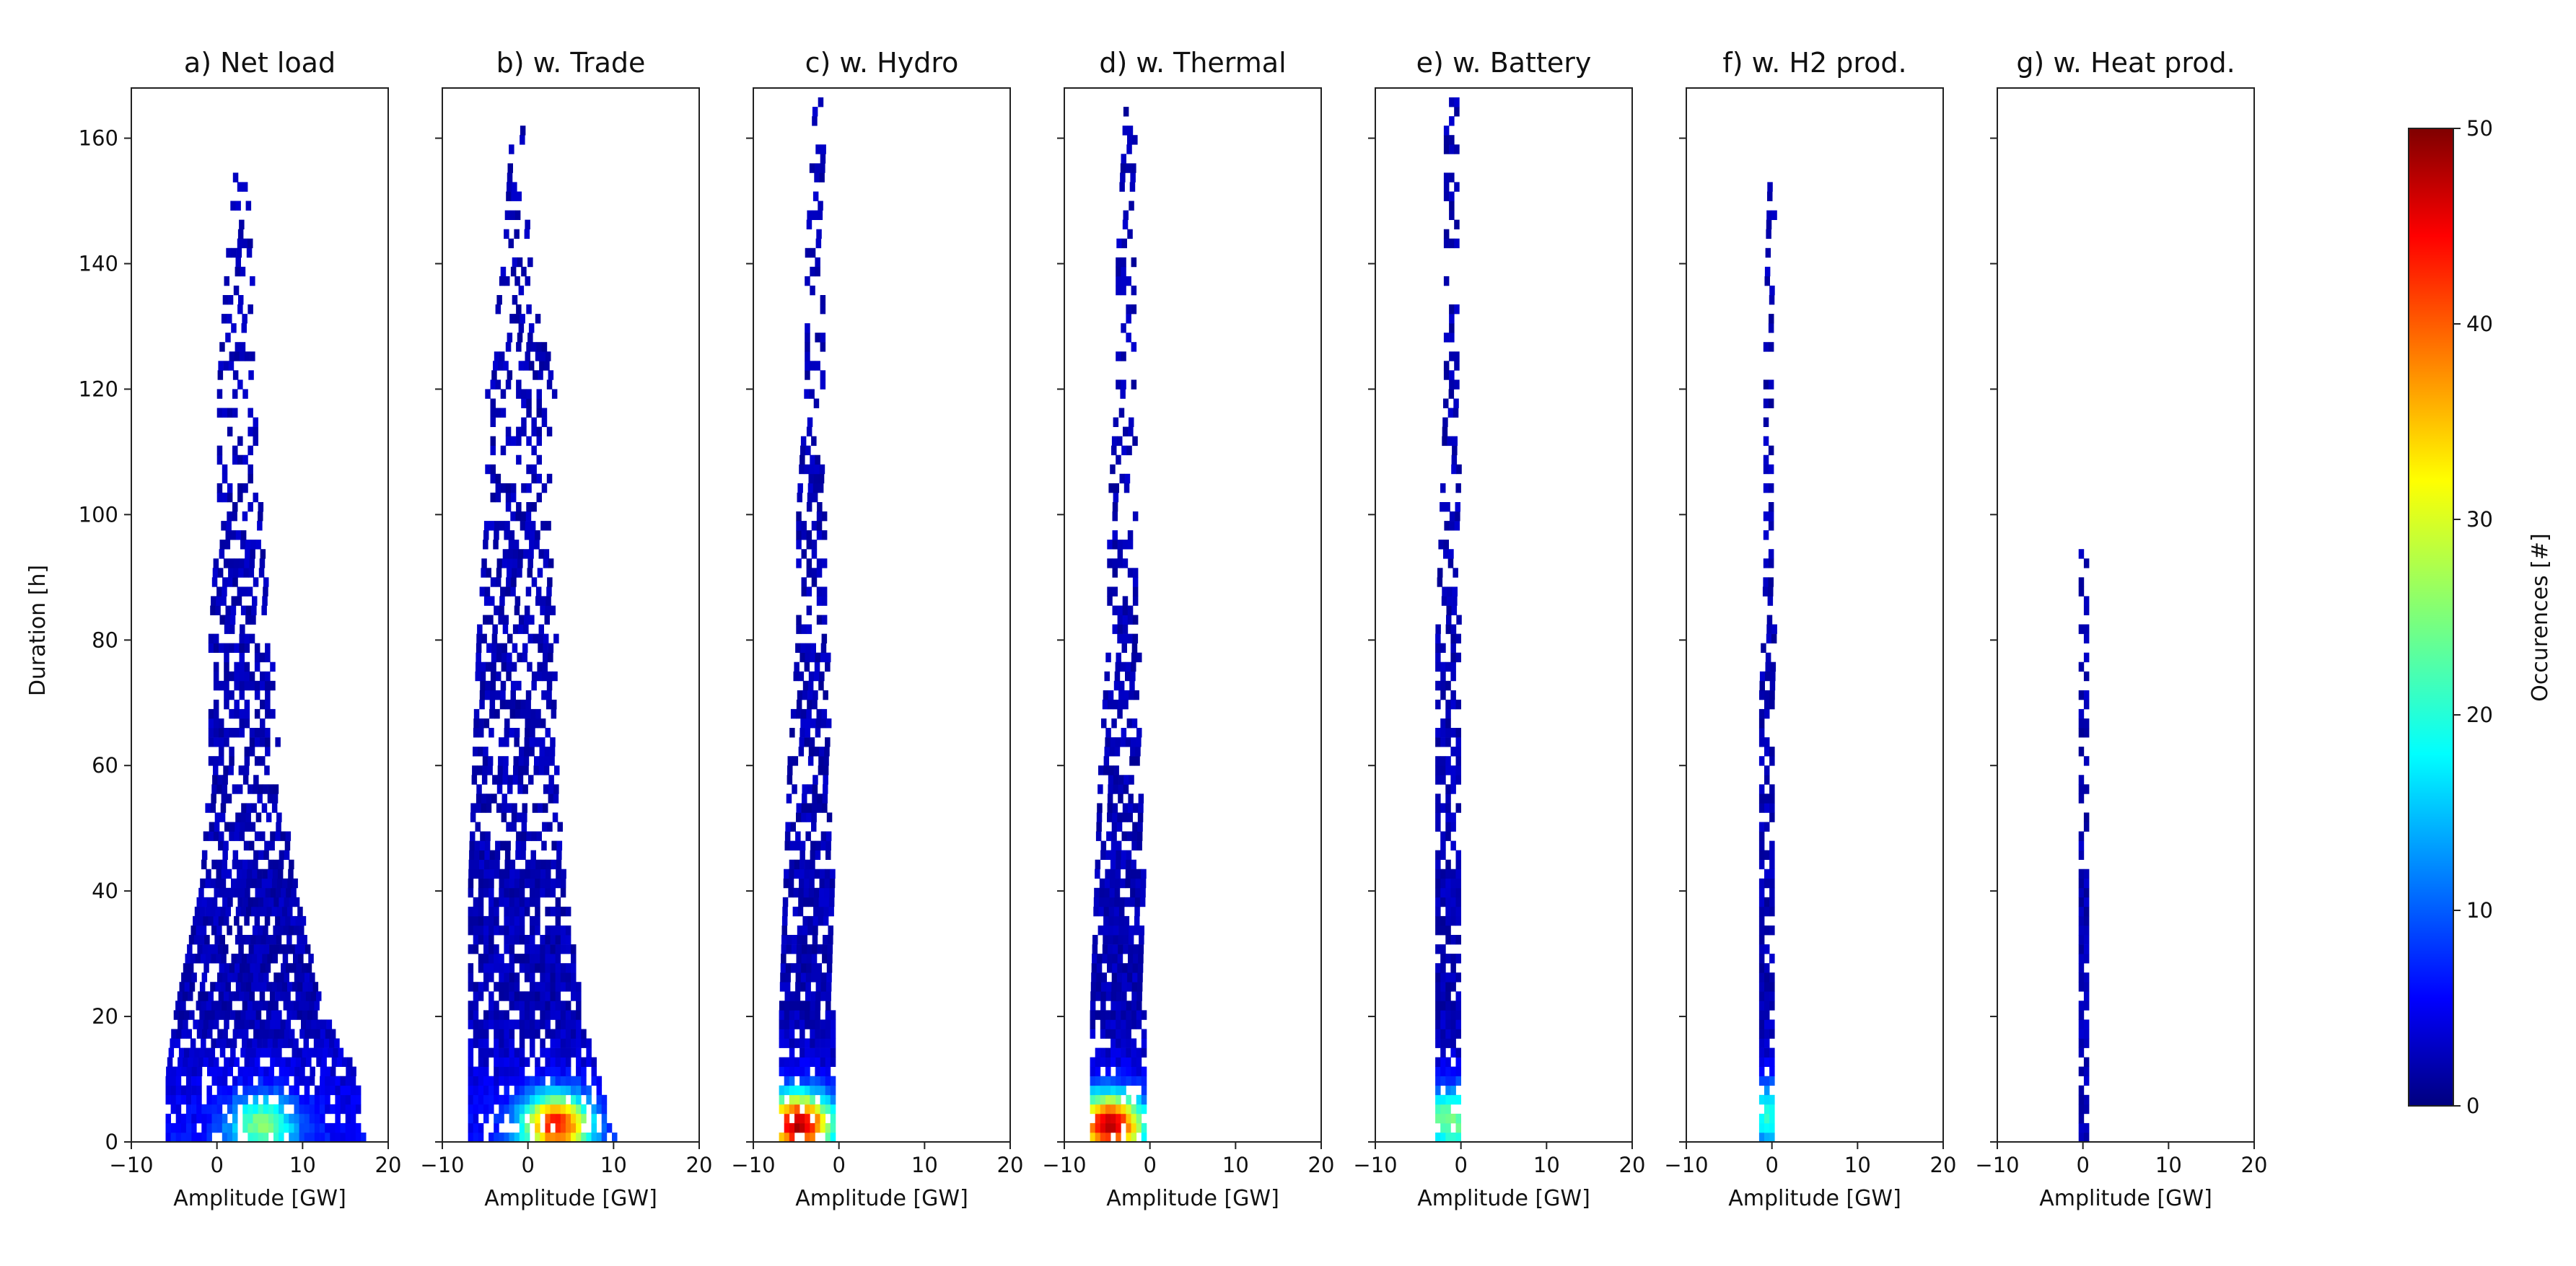  What do you see at coordinates (1149, 1165) in the screenshot?
I see `x-tick-label: 0` at bounding box center [1149, 1165].